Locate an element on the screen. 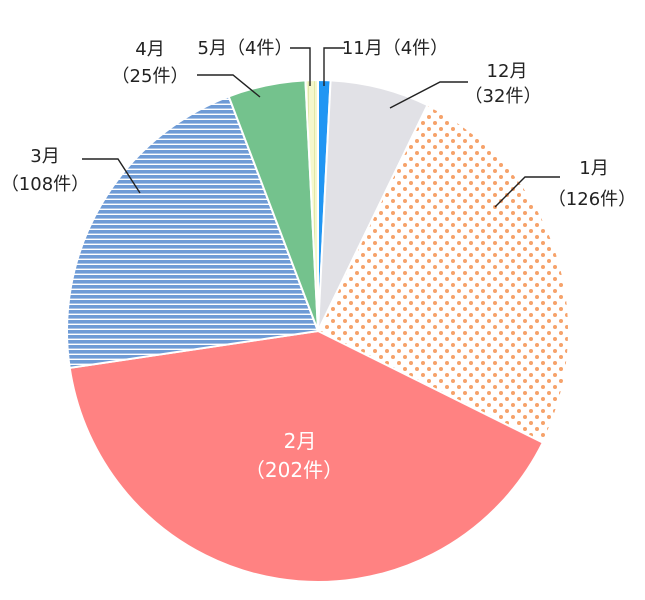 The height and width of the screenshot is (600, 645). leader-line-3月 is located at coordinates (111, 176).